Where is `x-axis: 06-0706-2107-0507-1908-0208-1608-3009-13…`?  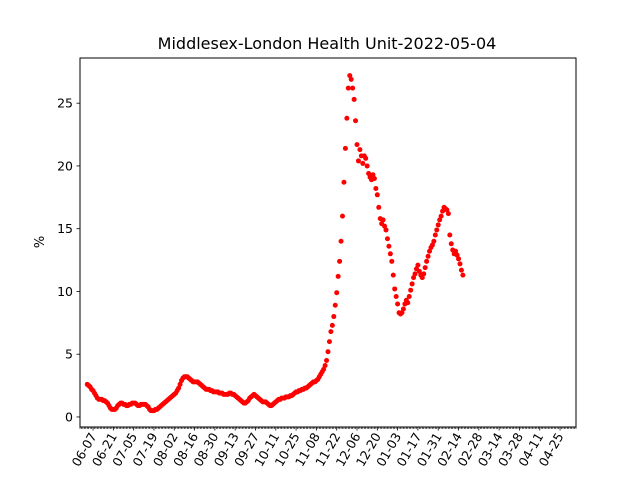 x-axis: 06-0706-2107-0507-1908-0208-1608-3009-13… is located at coordinates (322, 448).